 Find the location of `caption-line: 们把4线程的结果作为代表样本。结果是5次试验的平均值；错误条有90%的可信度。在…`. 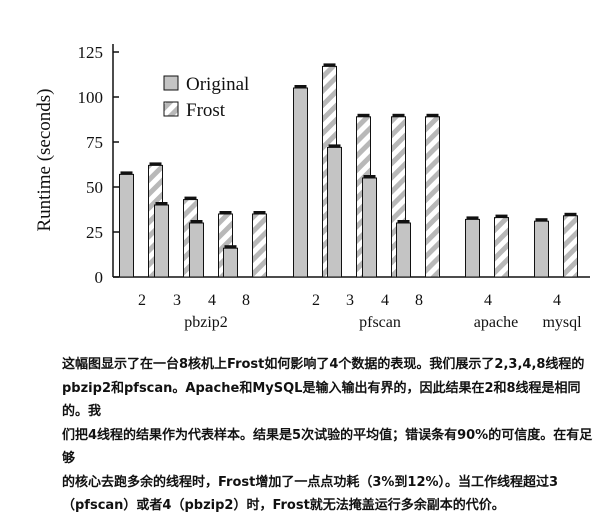

caption-line: 们把4线程的结果作为代表样本。结果是5次试验的平均值；错误条有90%的可信度。在… is located at coordinates (327, 447).